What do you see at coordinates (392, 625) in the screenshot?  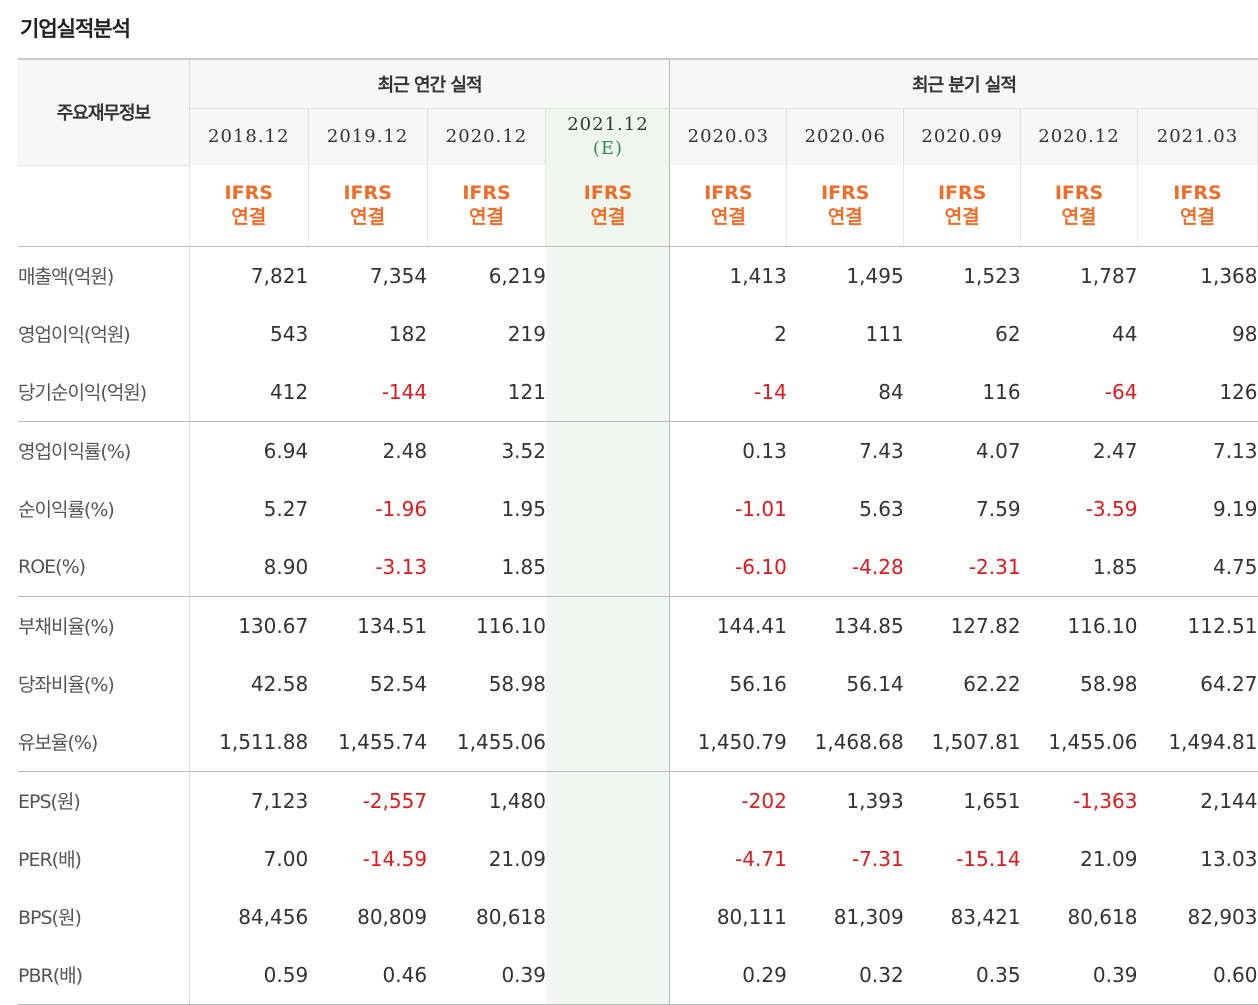 I see `value-cell: 134.51` at bounding box center [392, 625].